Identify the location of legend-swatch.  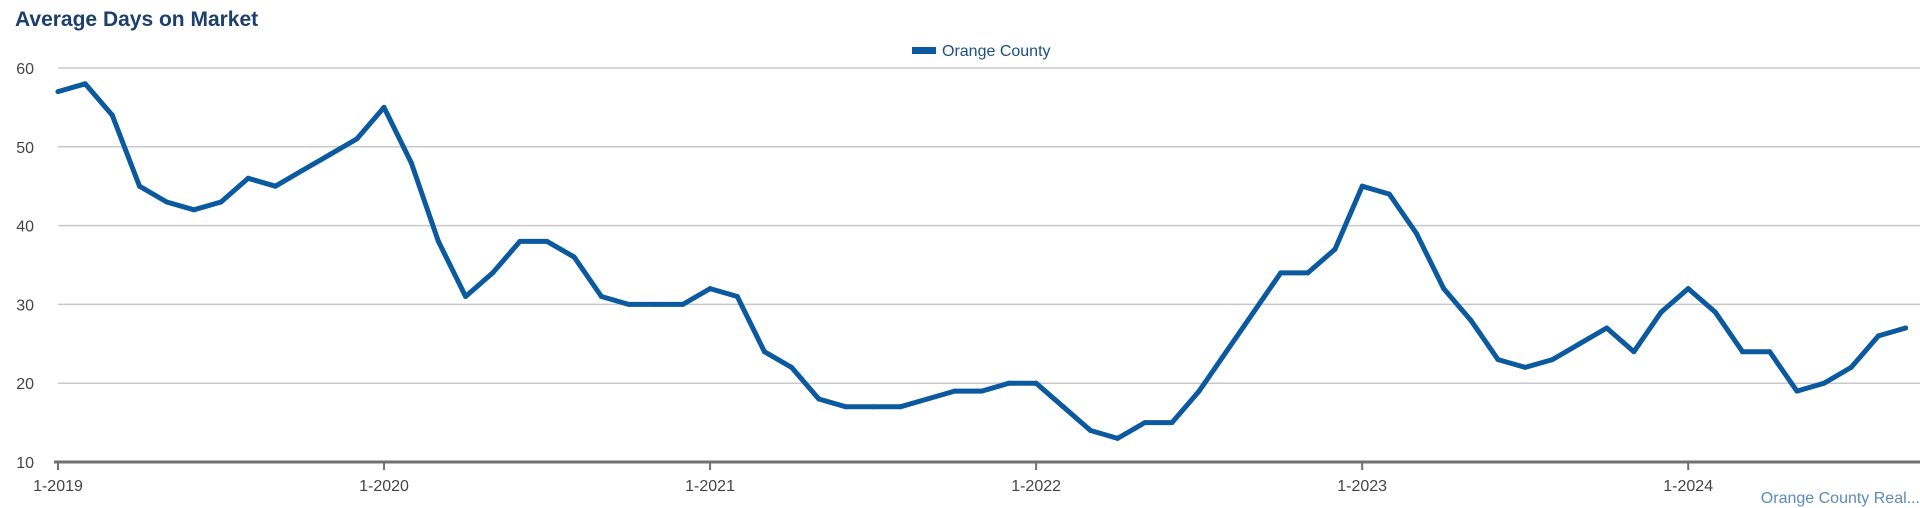
(924, 50).